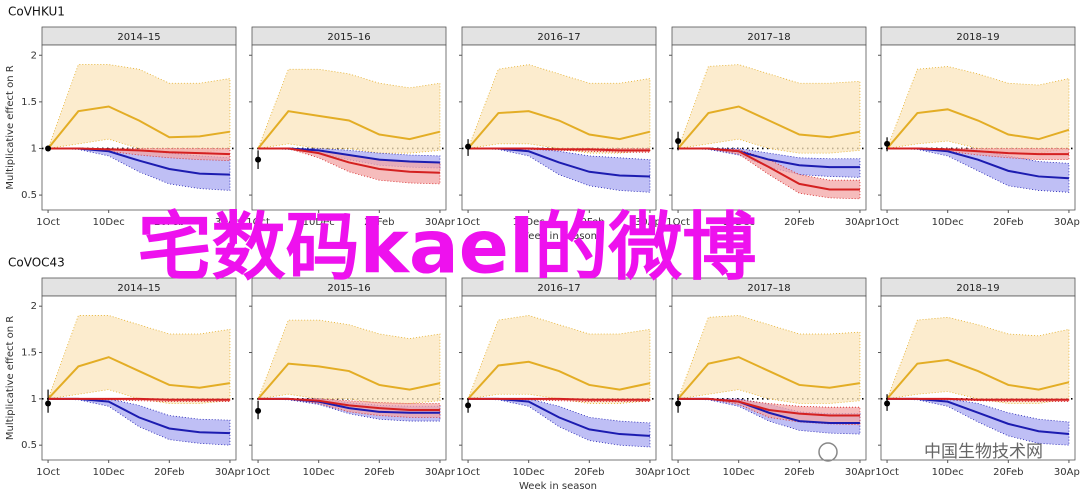  What do you see at coordinates (447, 248) in the screenshot?
I see `watermark: 宅数码kael的微博` at bounding box center [447, 248].